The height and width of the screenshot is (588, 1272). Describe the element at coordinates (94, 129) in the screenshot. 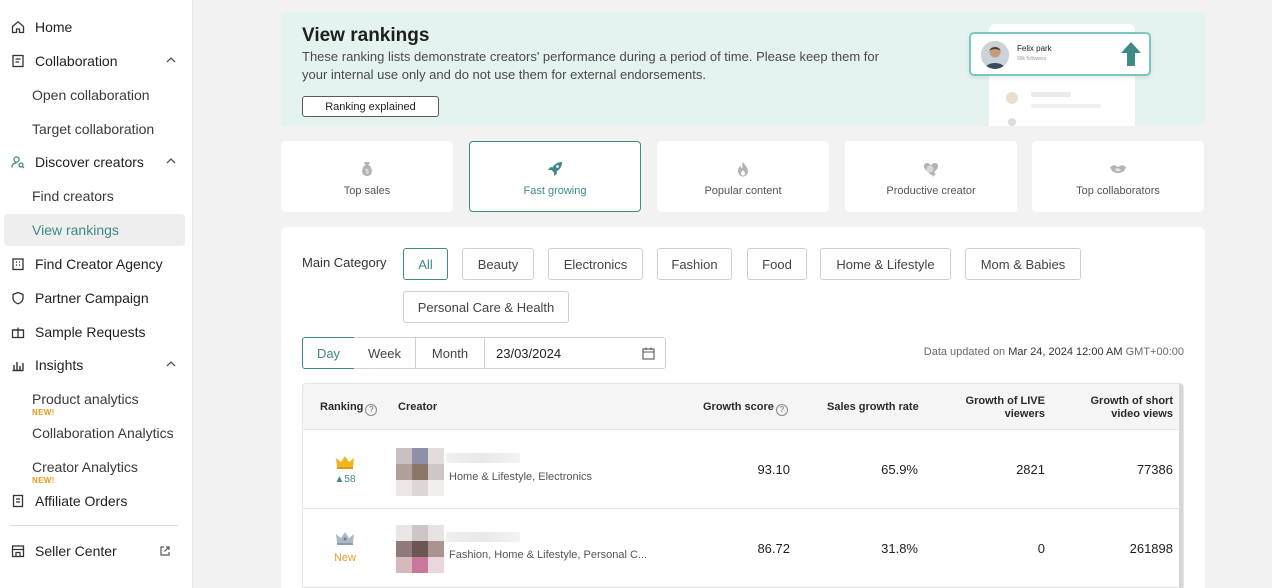

I see `nav-target-collaboration: Target collaboration` at that location.